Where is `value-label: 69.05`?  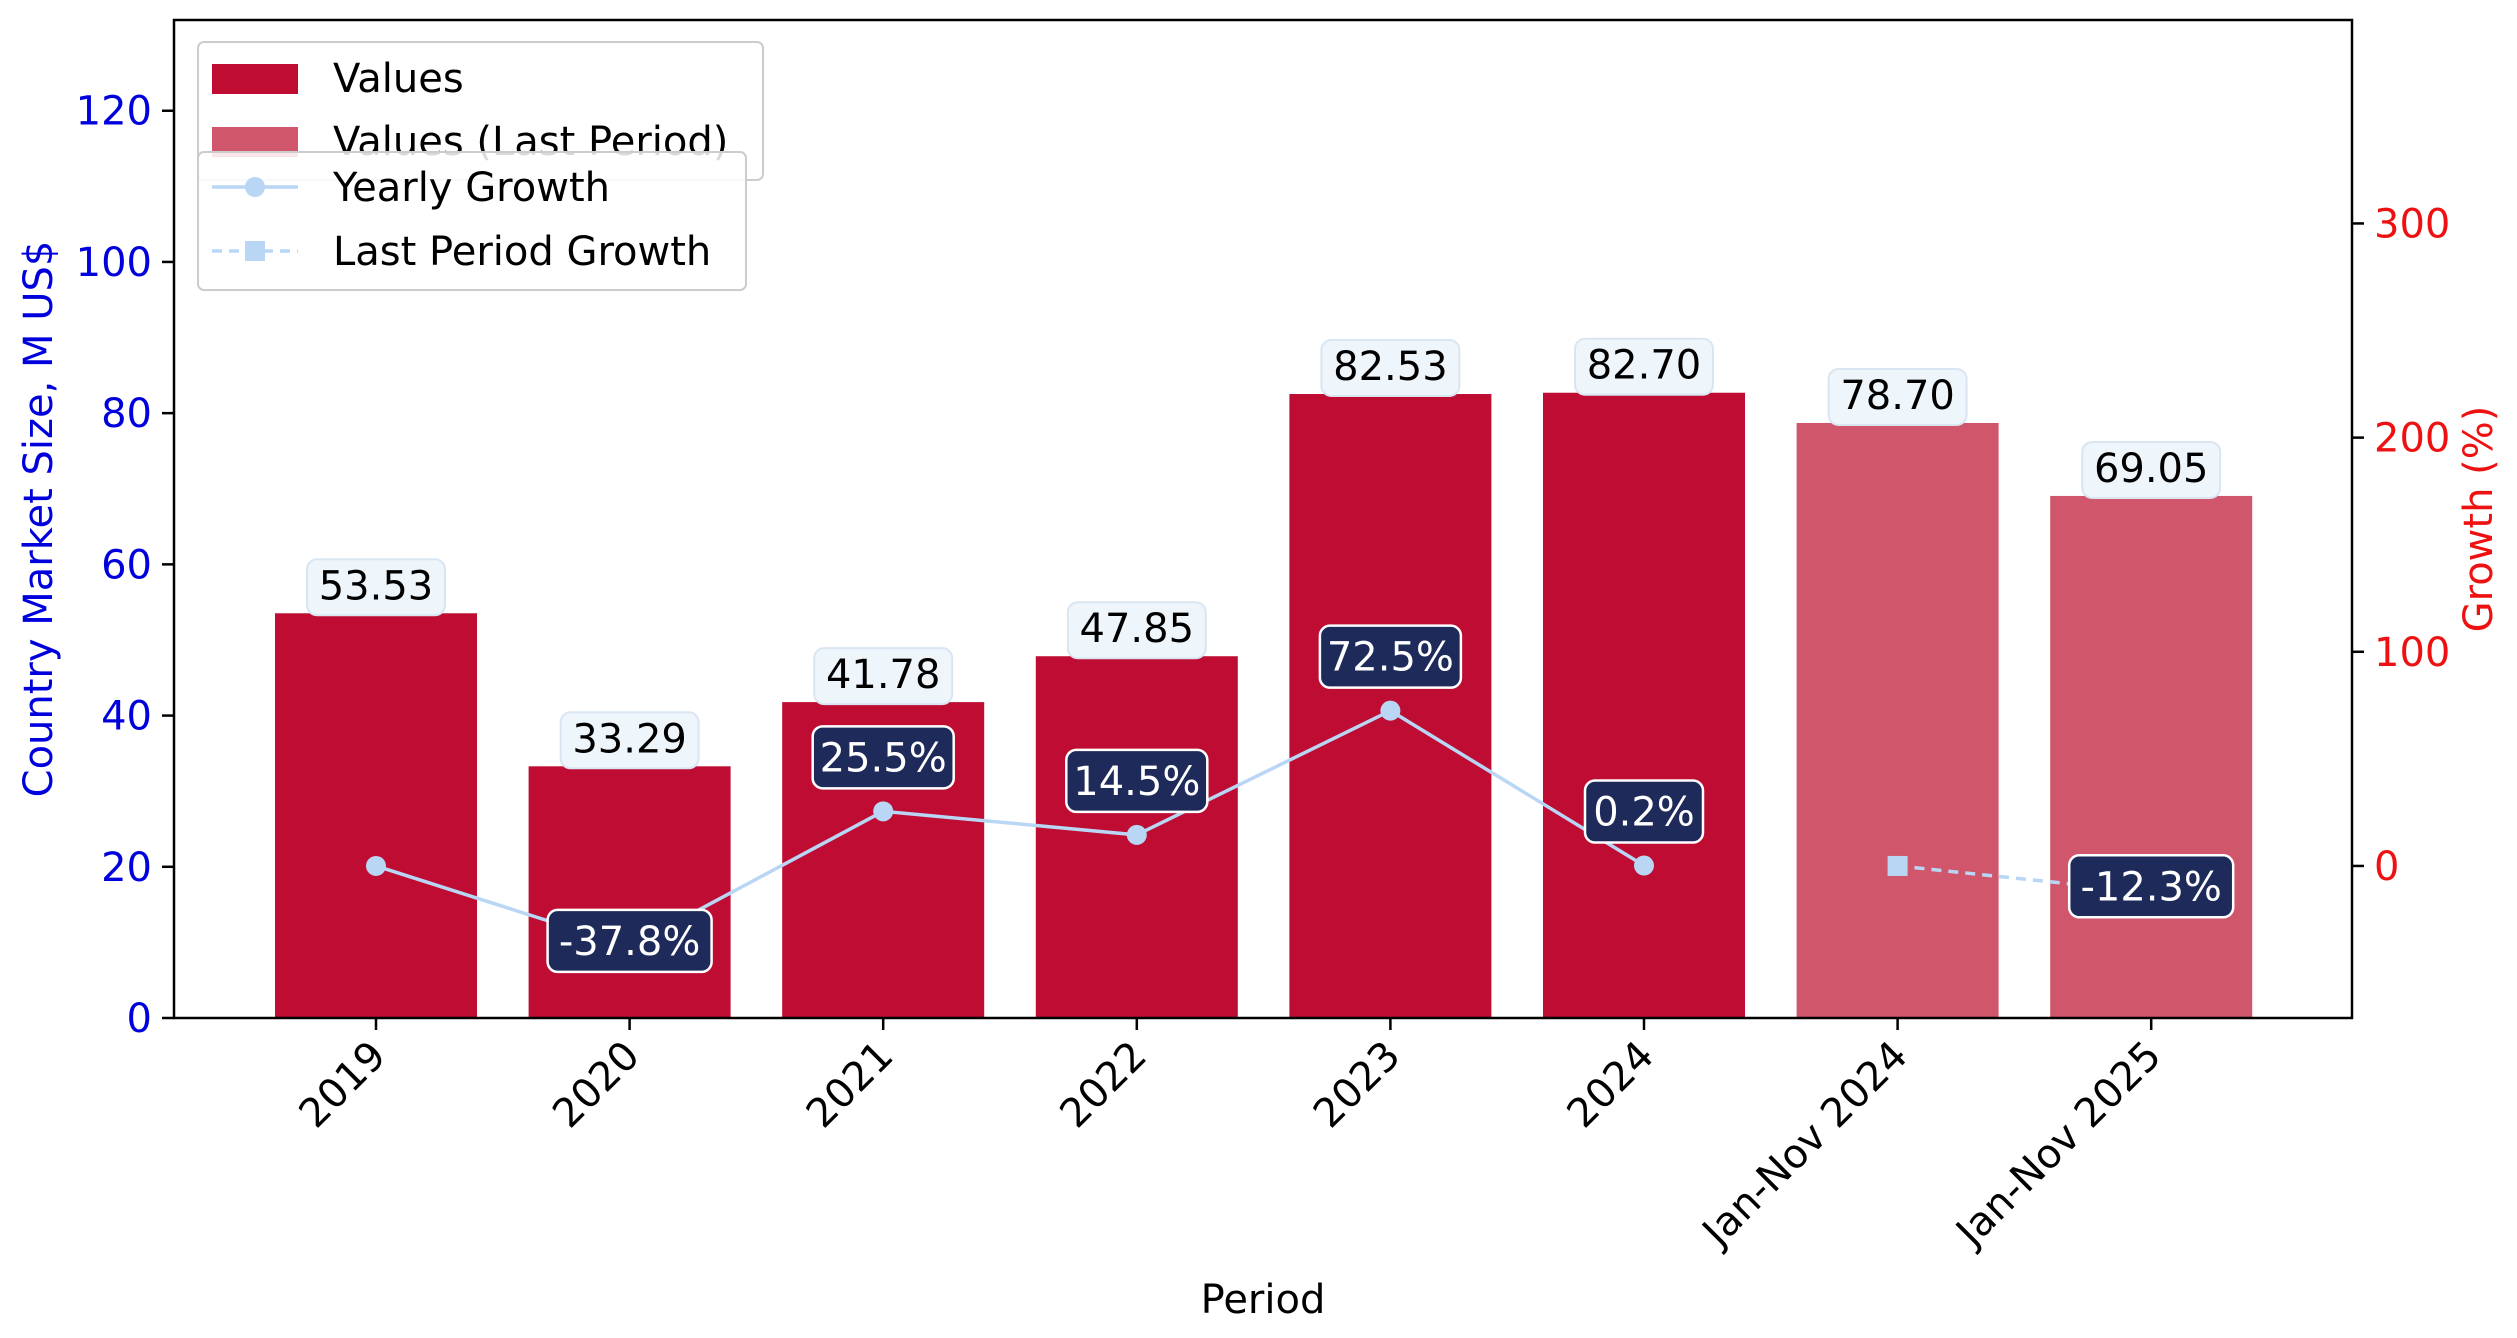
value-label: 69.05 is located at coordinates (2151, 469).